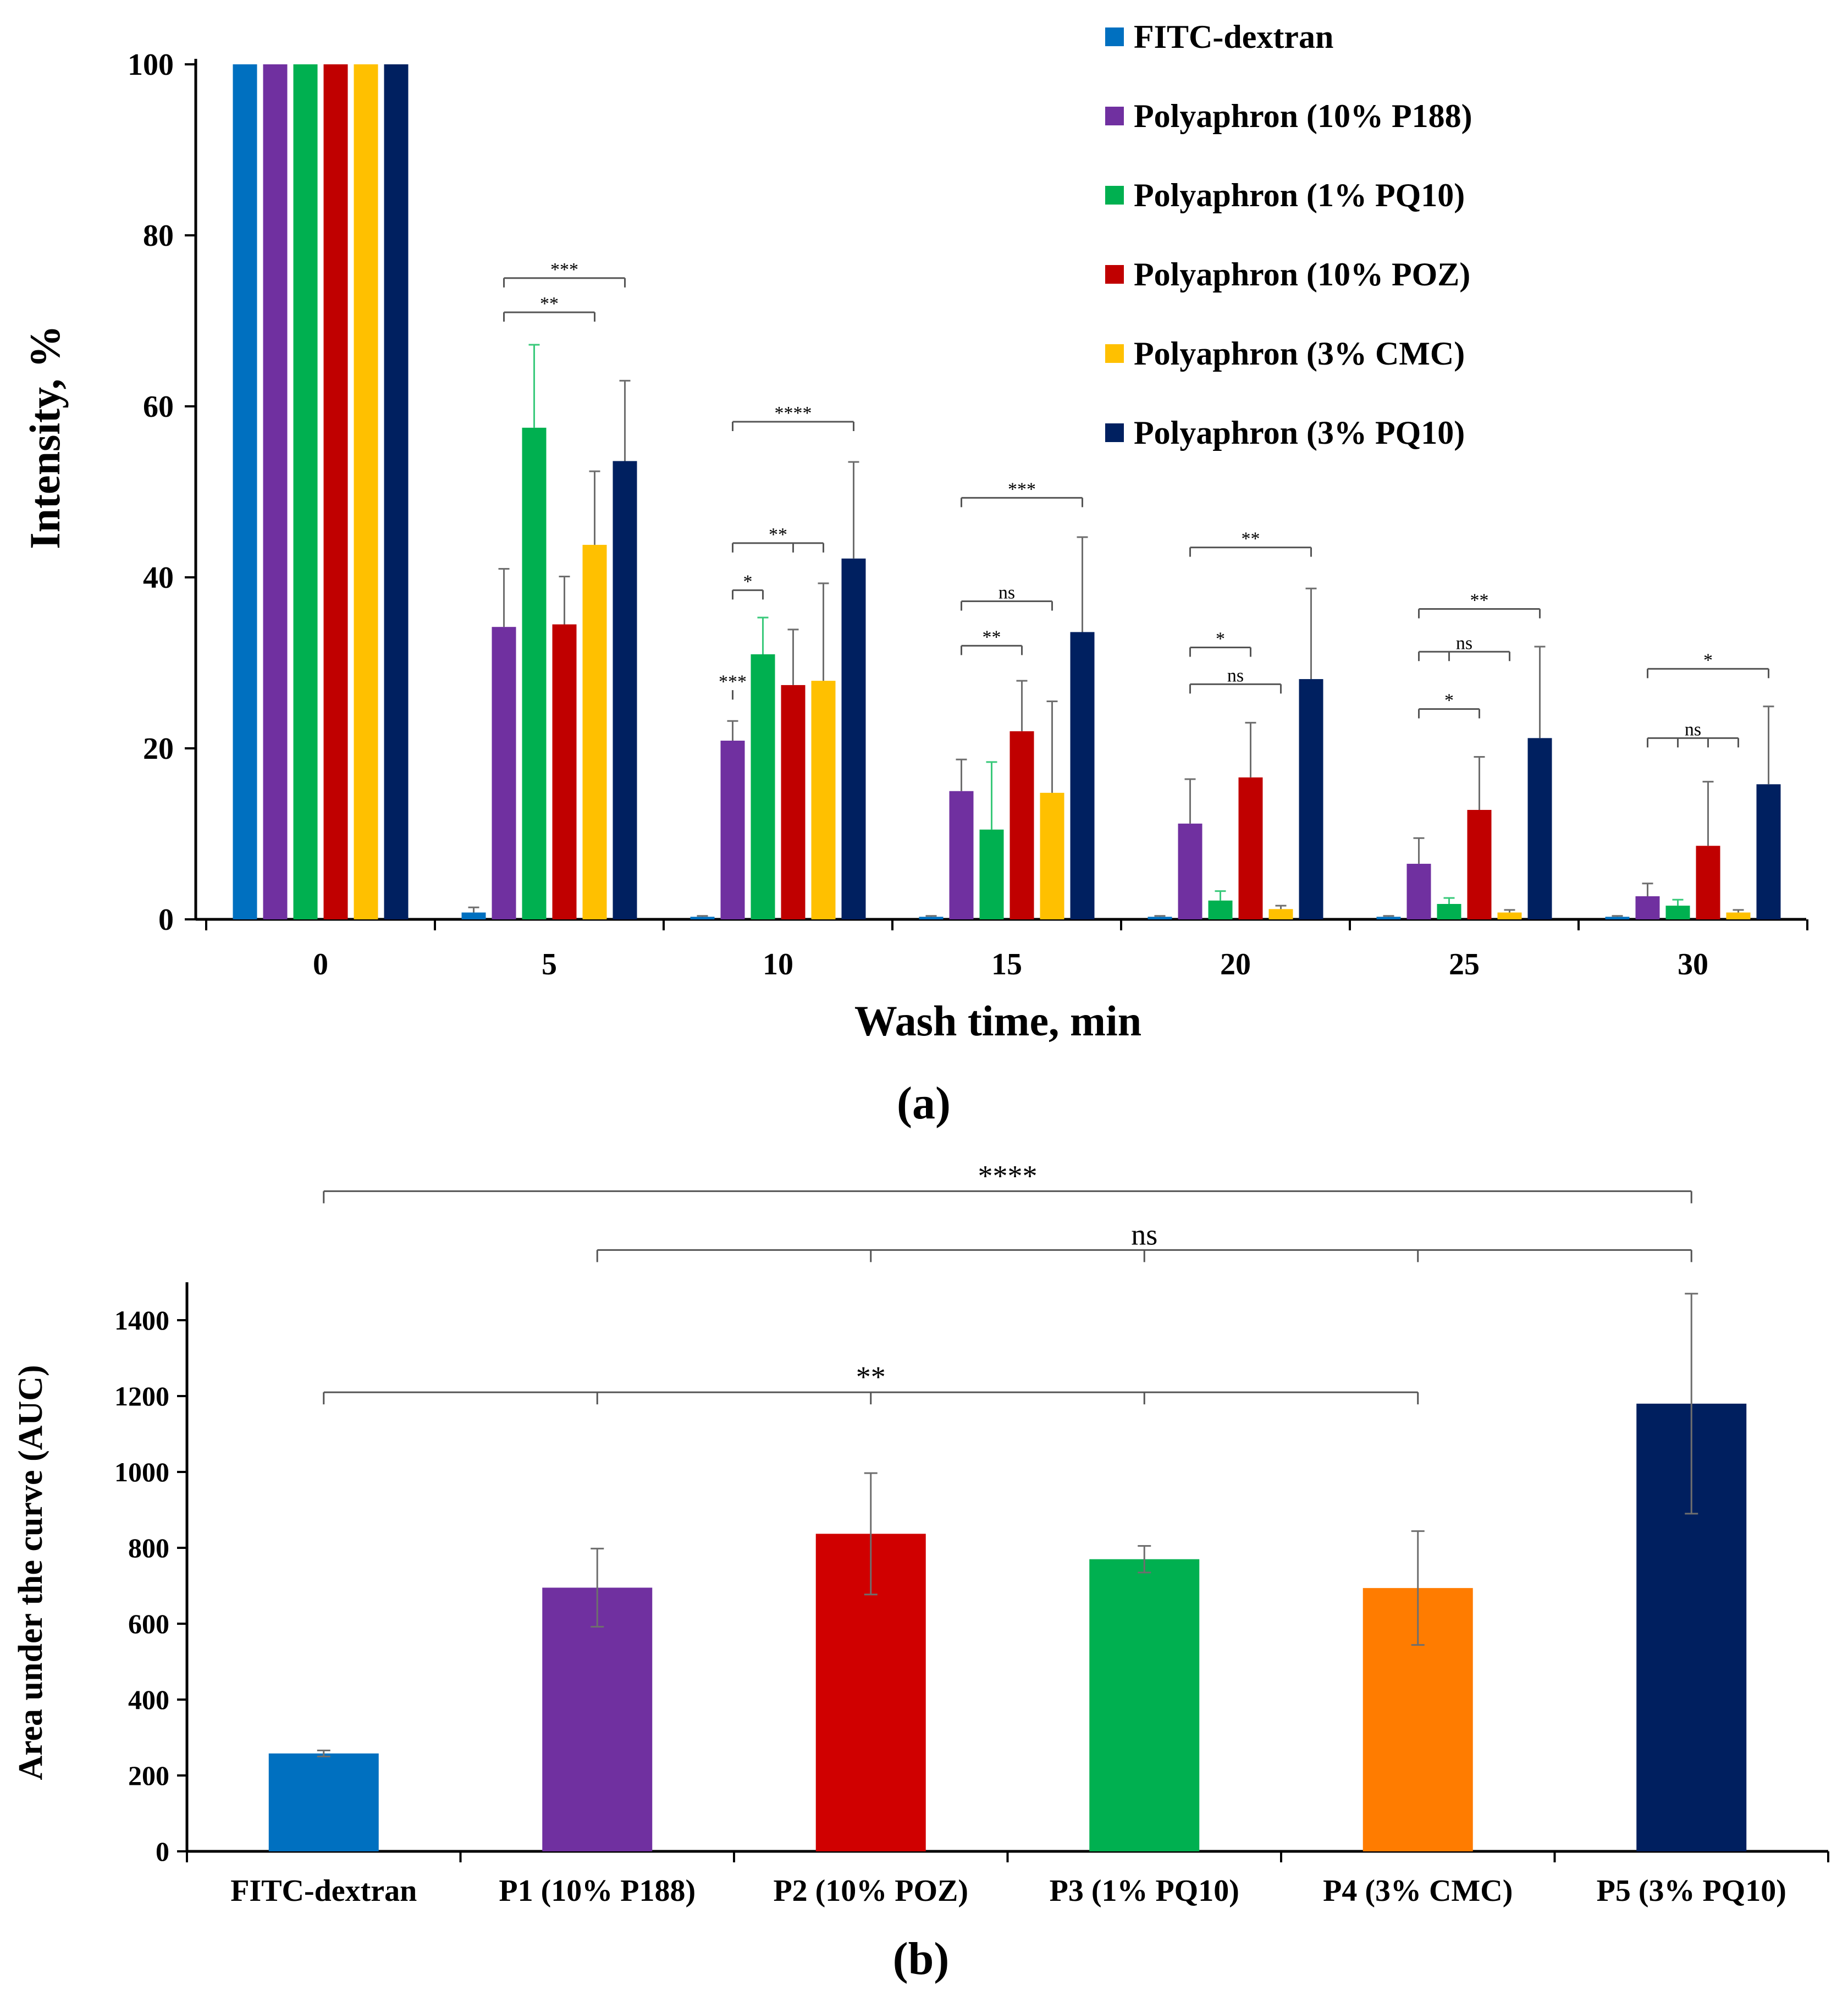  Describe the element at coordinates (1144, 1235) in the screenshot. I see `panel-b-sig-label: ns` at that location.